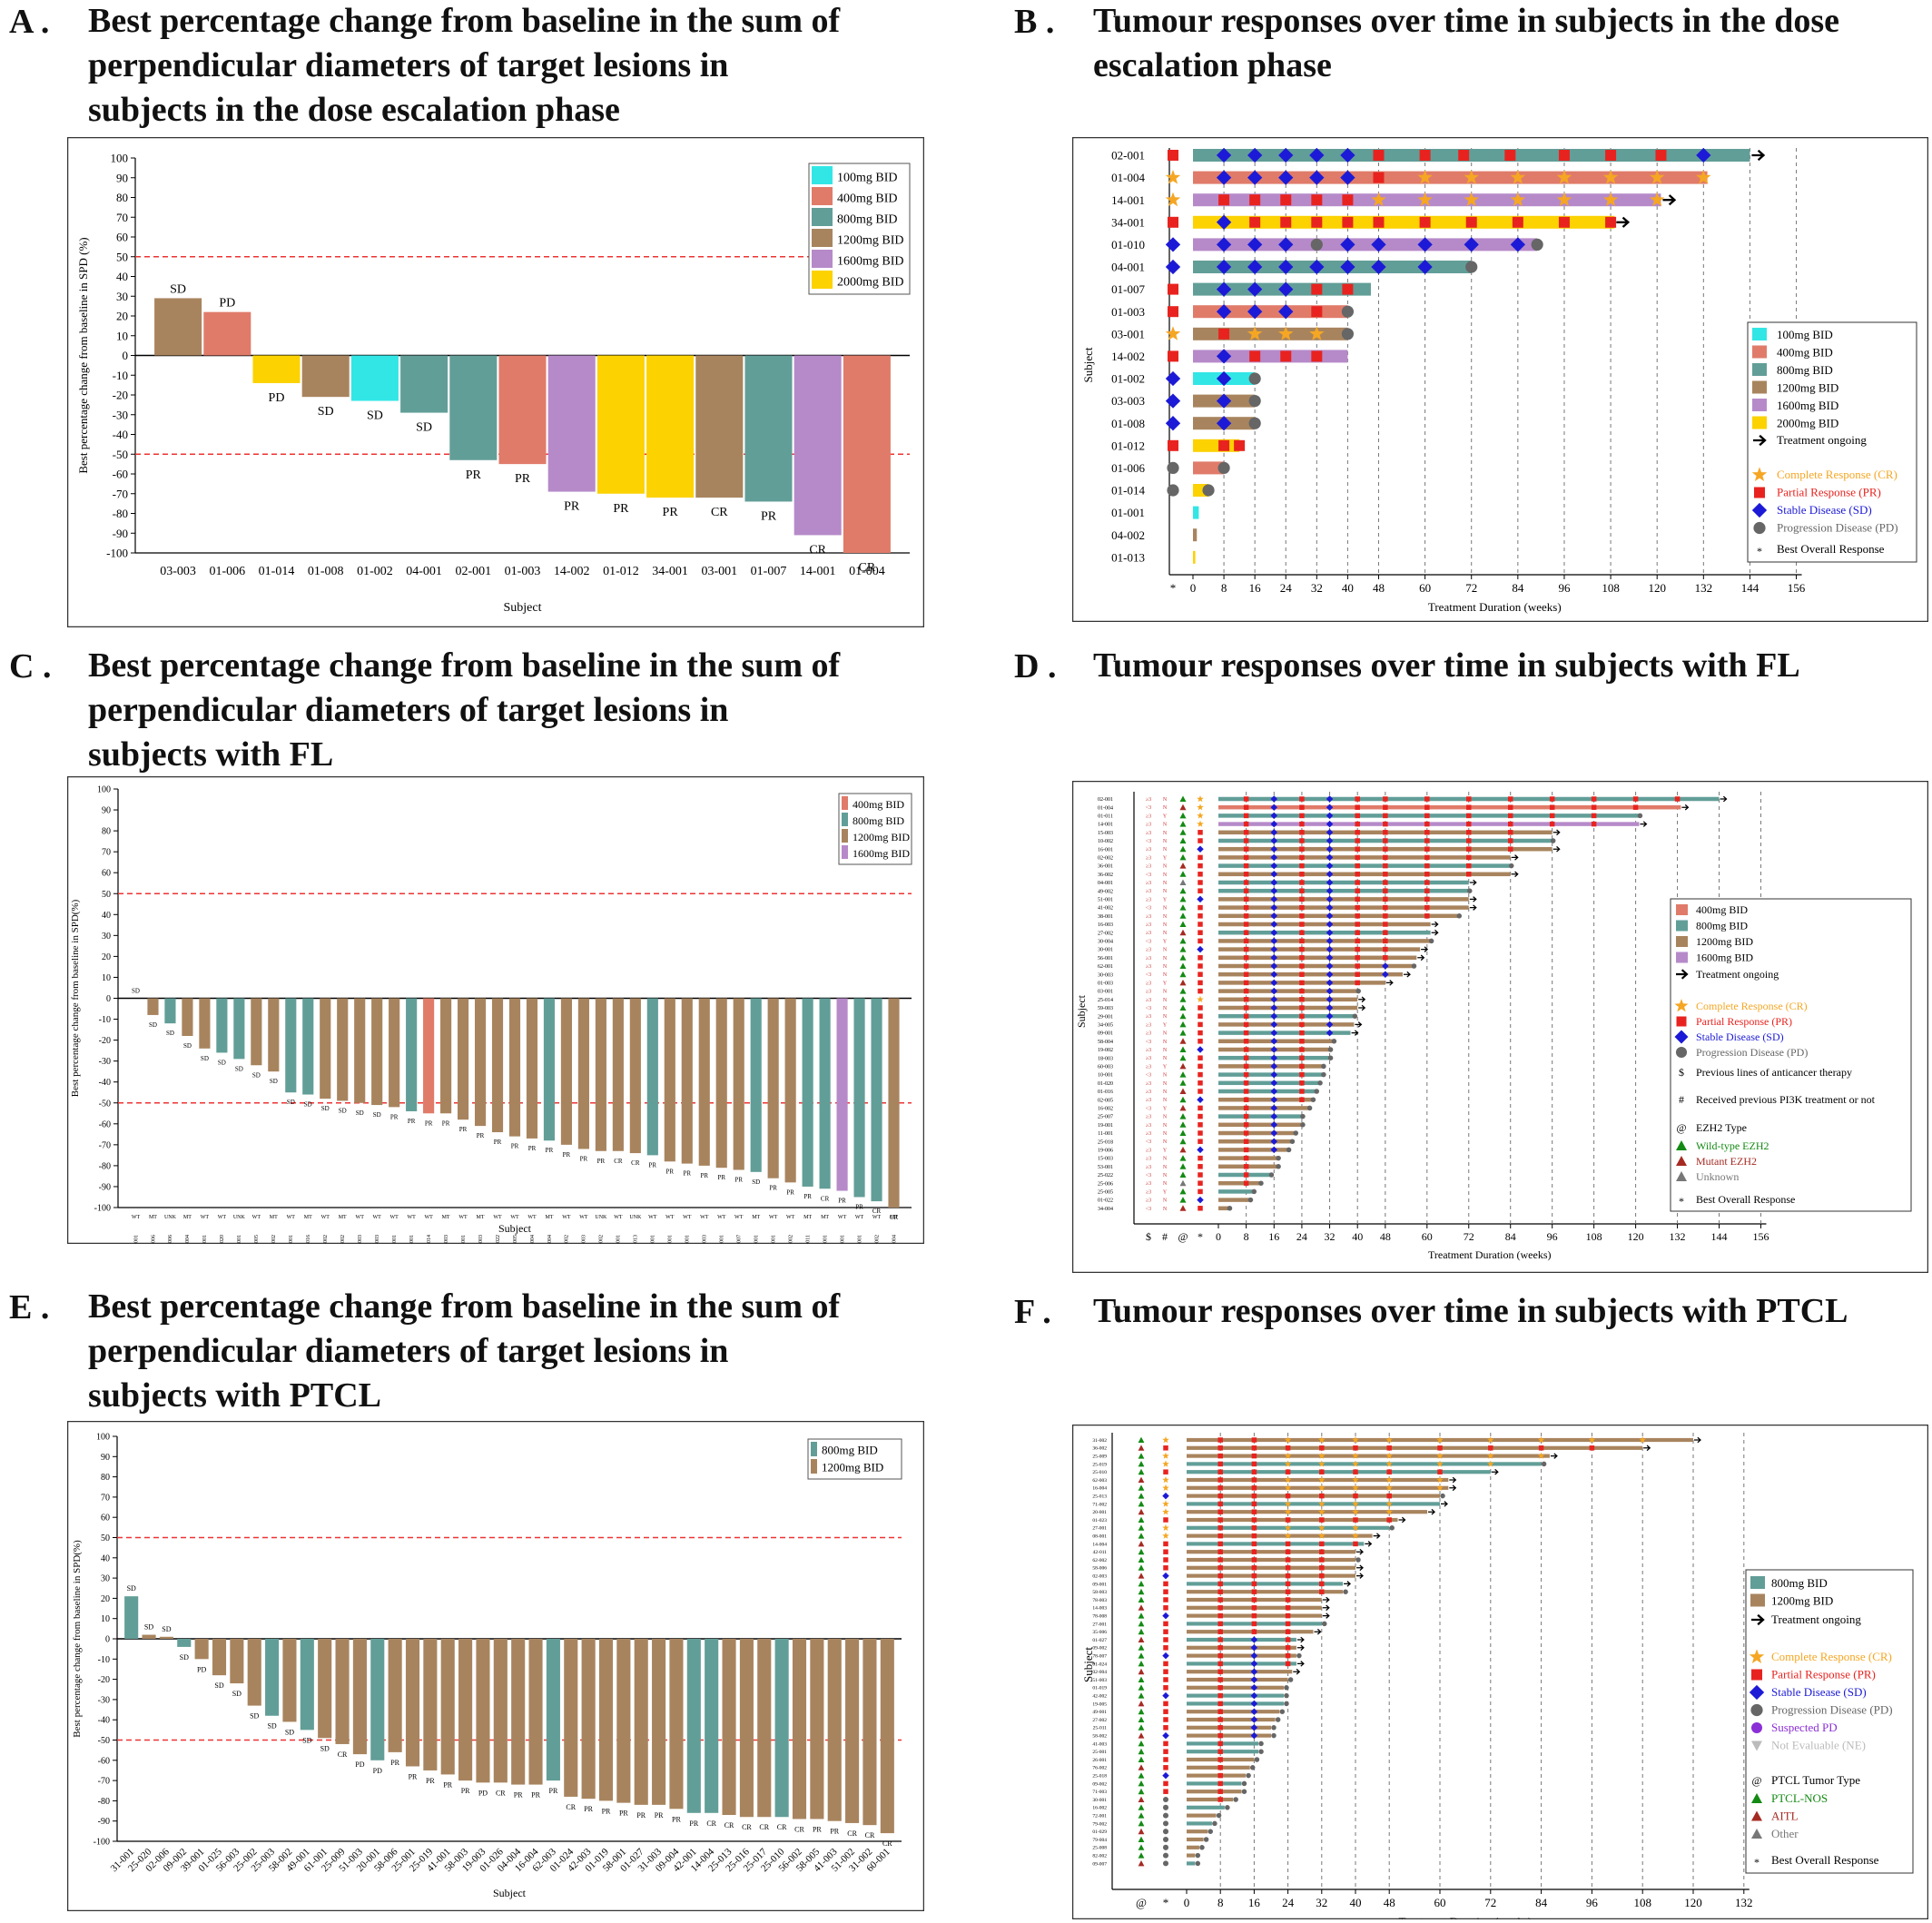  What do you see at coordinates (1471, 588) in the screenshot?
I see `x-tick-label: 72` at bounding box center [1471, 588].